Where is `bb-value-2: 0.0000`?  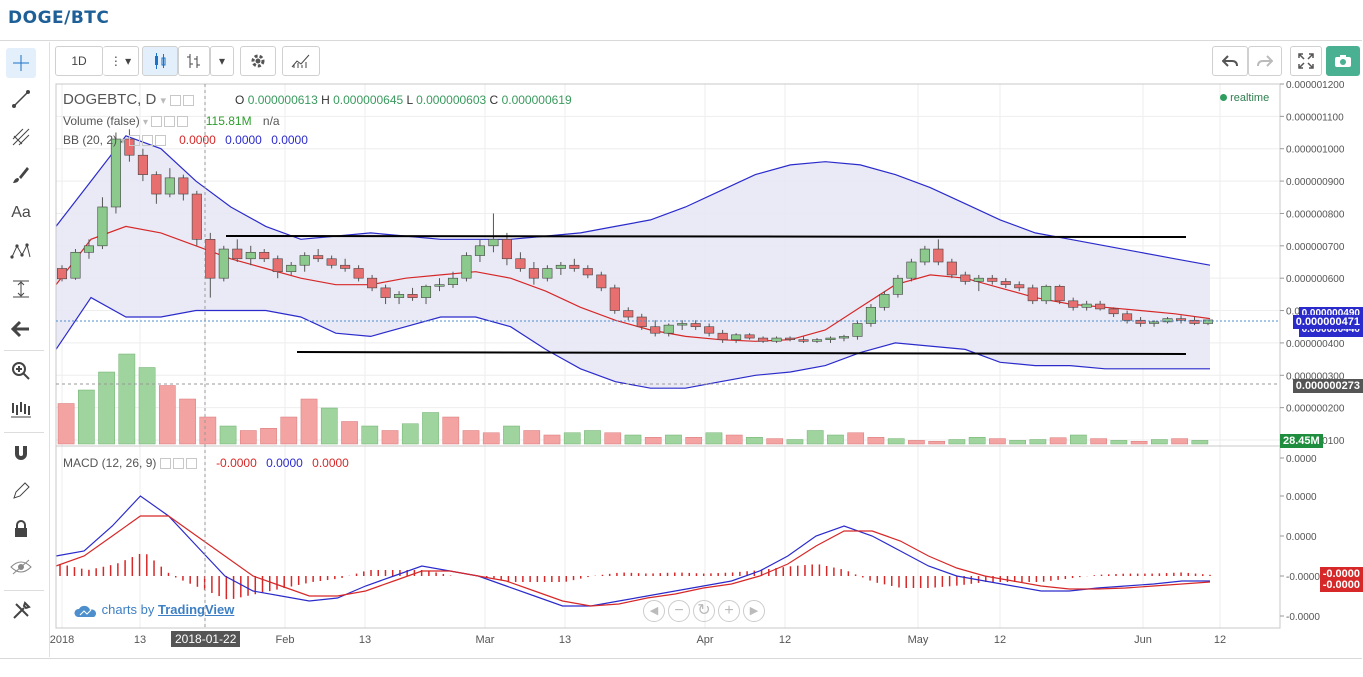
bb-value-2: 0.0000 is located at coordinates (243, 140).